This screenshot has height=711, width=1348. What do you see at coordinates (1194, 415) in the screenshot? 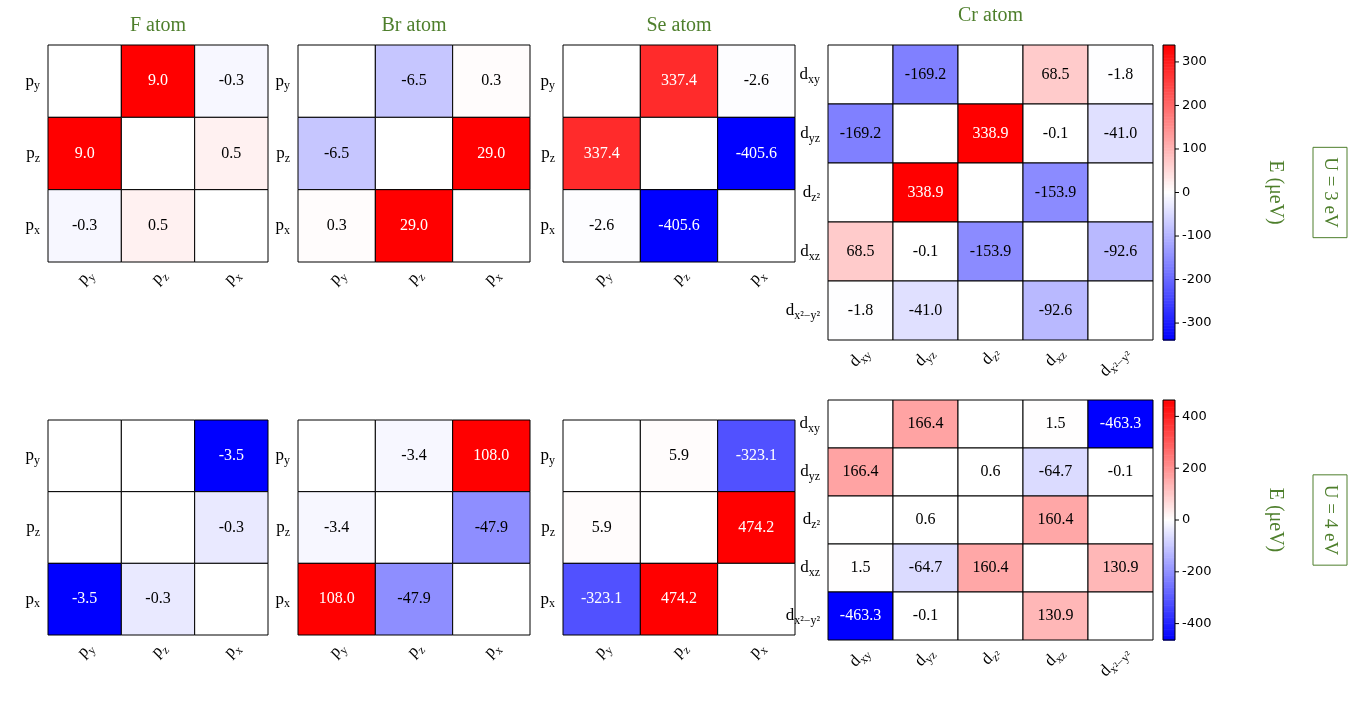
I see `color-bar-label: 400` at bounding box center [1194, 415].